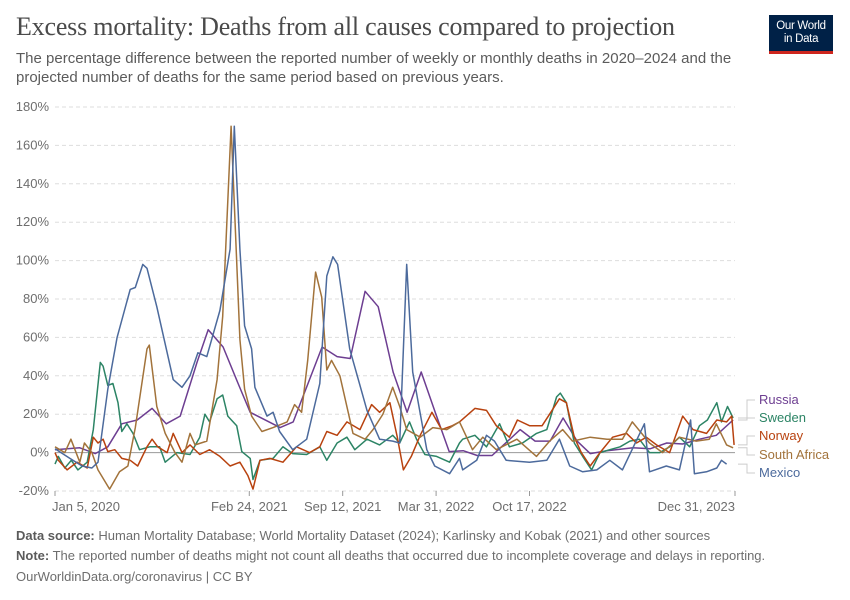 The image size is (850, 600). What do you see at coordinates (782, 417) in the screenshot?
I see `legend-label: Sweden` at bounding box center [782, 417].